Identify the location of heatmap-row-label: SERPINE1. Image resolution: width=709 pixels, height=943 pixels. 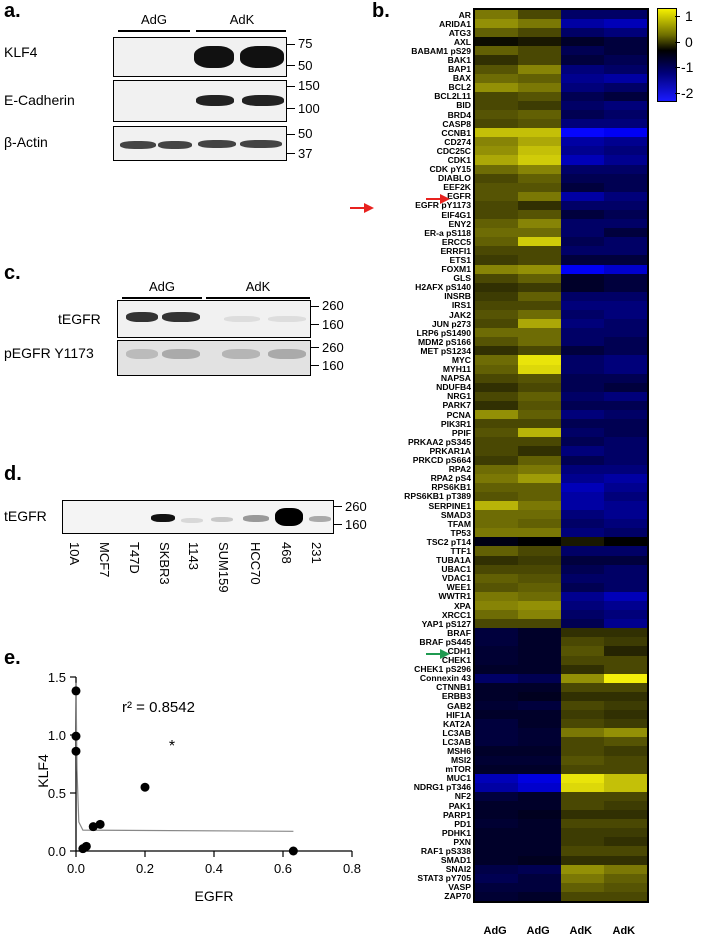
(449, 505).